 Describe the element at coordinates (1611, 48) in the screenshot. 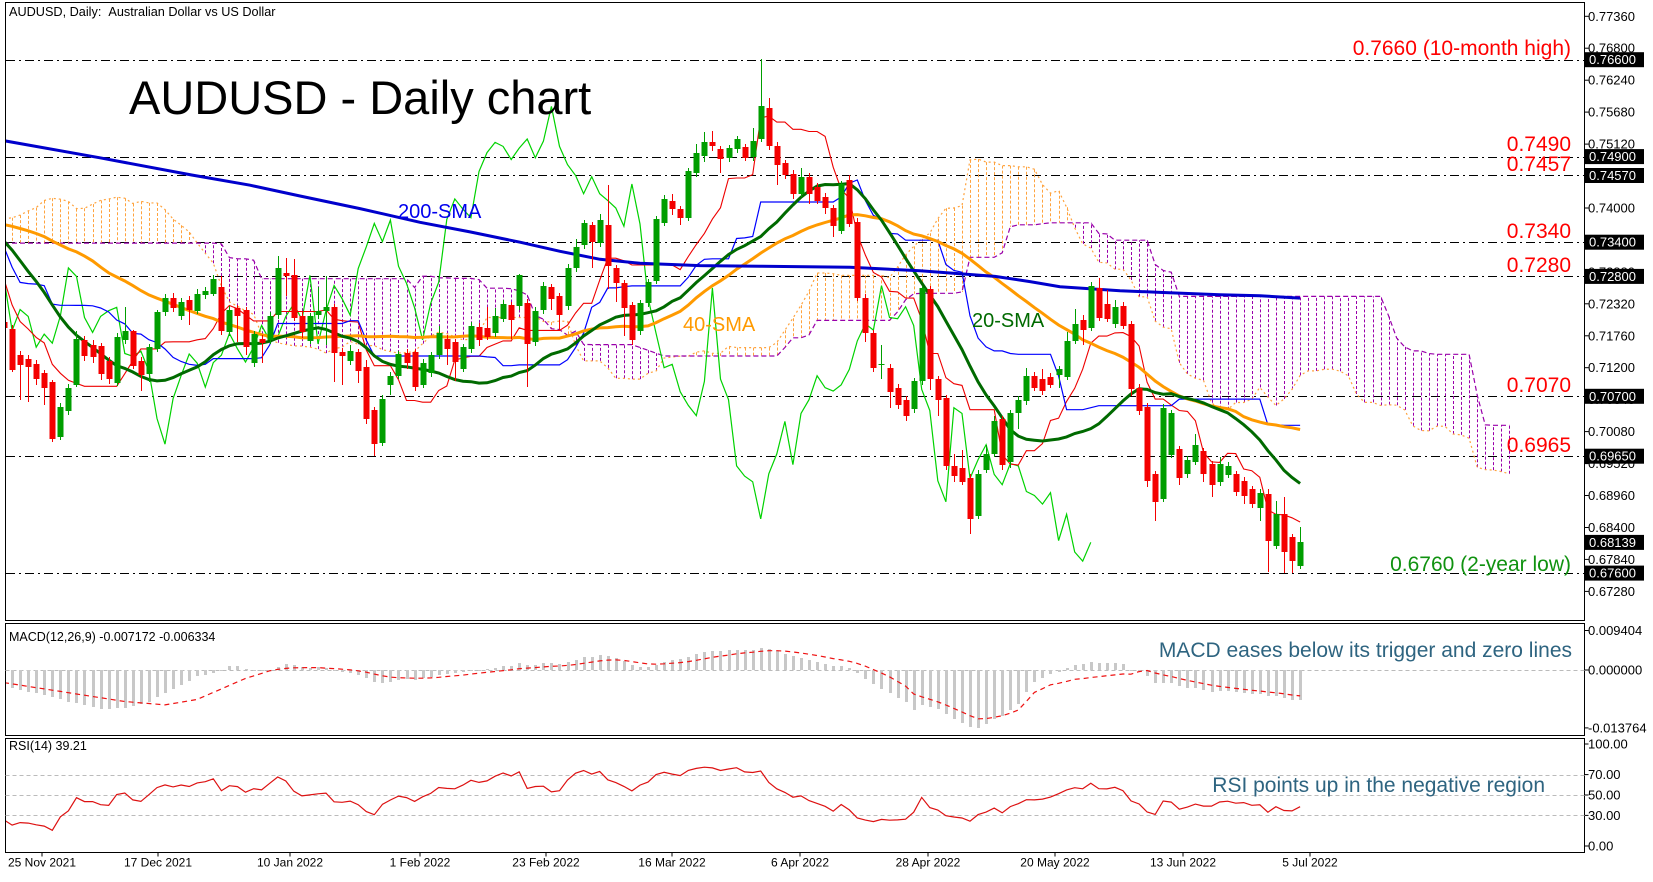

I see `svg-text: 0.76800` at that location.